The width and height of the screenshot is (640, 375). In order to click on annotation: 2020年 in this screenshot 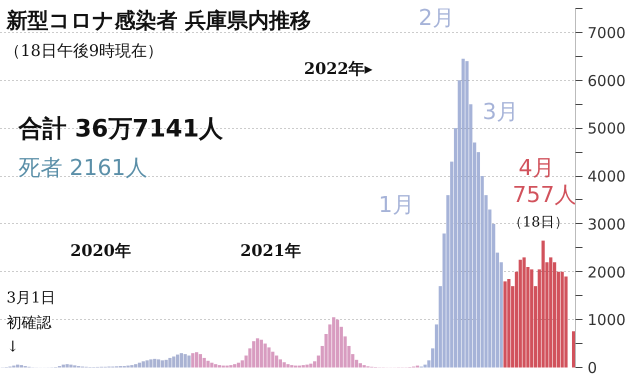, I will do `click(100, 250)`.